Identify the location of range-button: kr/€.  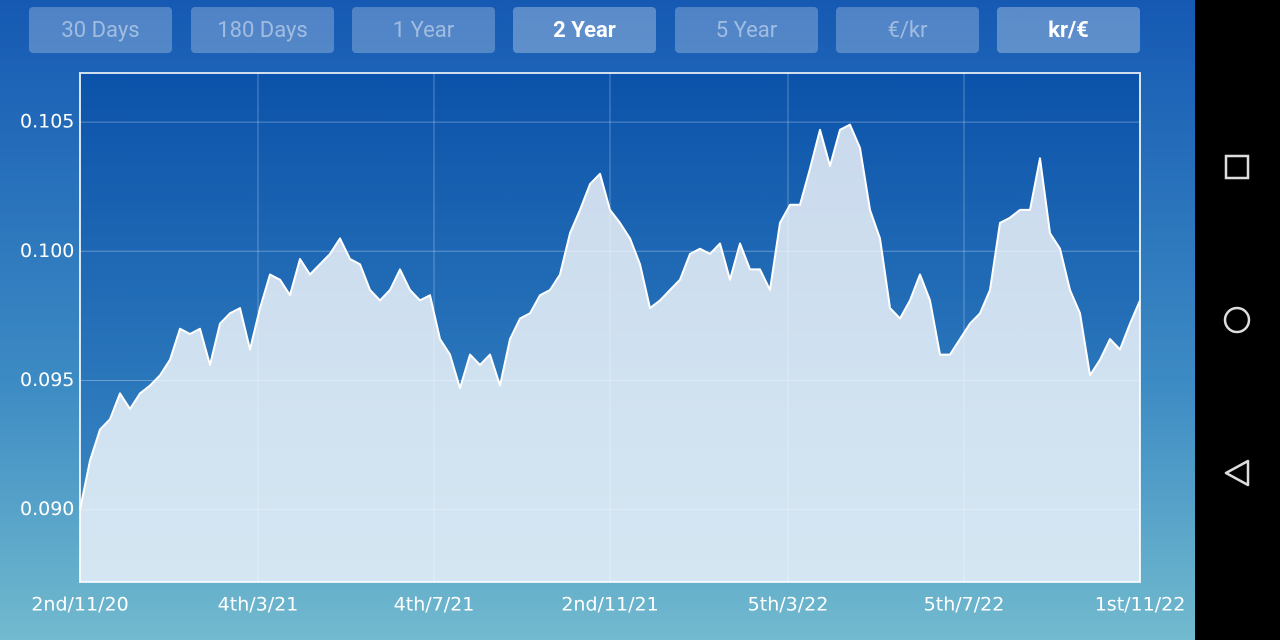
(1068, 30).